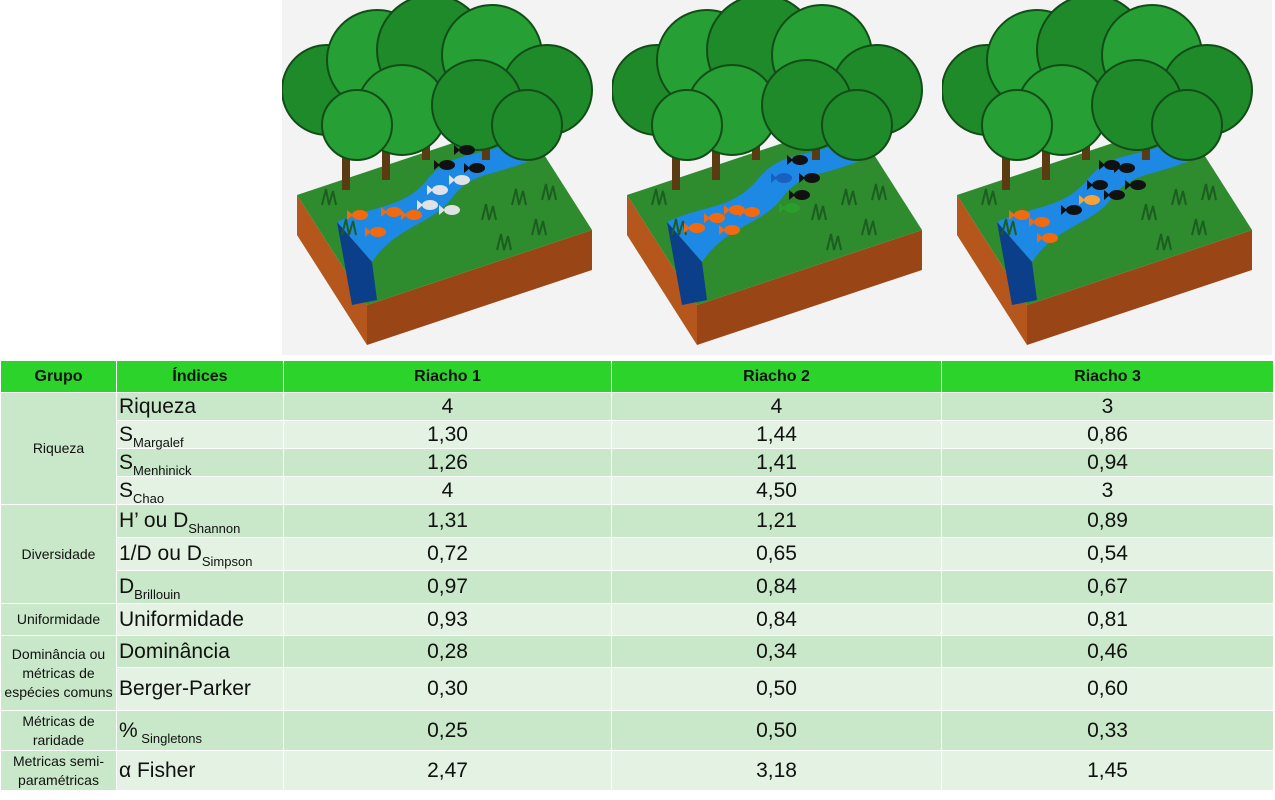 This screenshot has width=1275, height=800. What do you see at coordinates (58, 730) in the screenshot?
I see `group-cell: Métricas de raridade` at bounding box center [58, 730].